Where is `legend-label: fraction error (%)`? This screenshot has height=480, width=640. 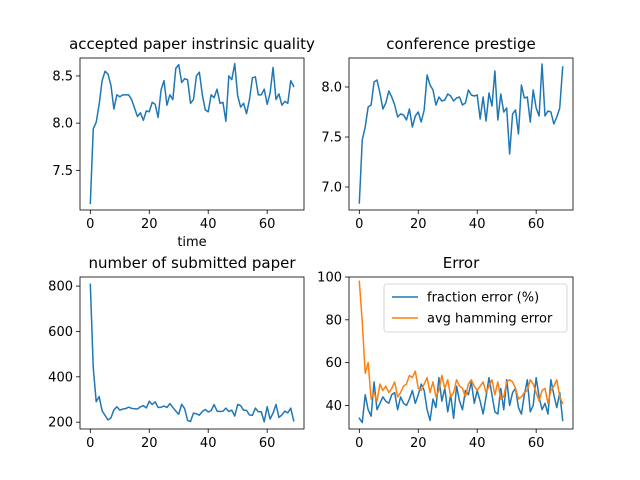
legend-label: fraction error (%) is located at coordinates (483, 298).